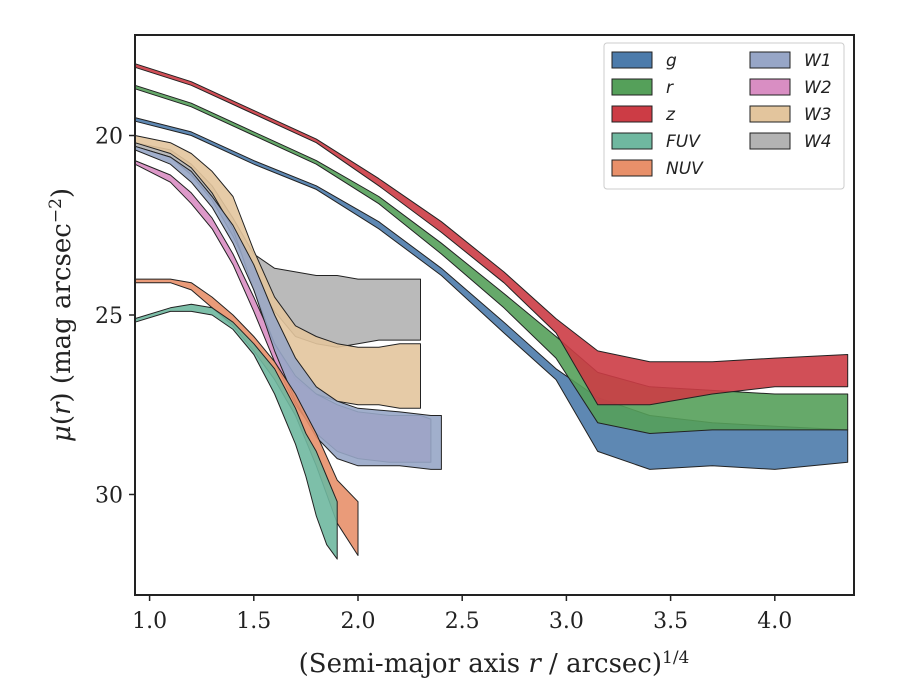  I want to click on x-tick-label: 4.0, so click(774, 621).